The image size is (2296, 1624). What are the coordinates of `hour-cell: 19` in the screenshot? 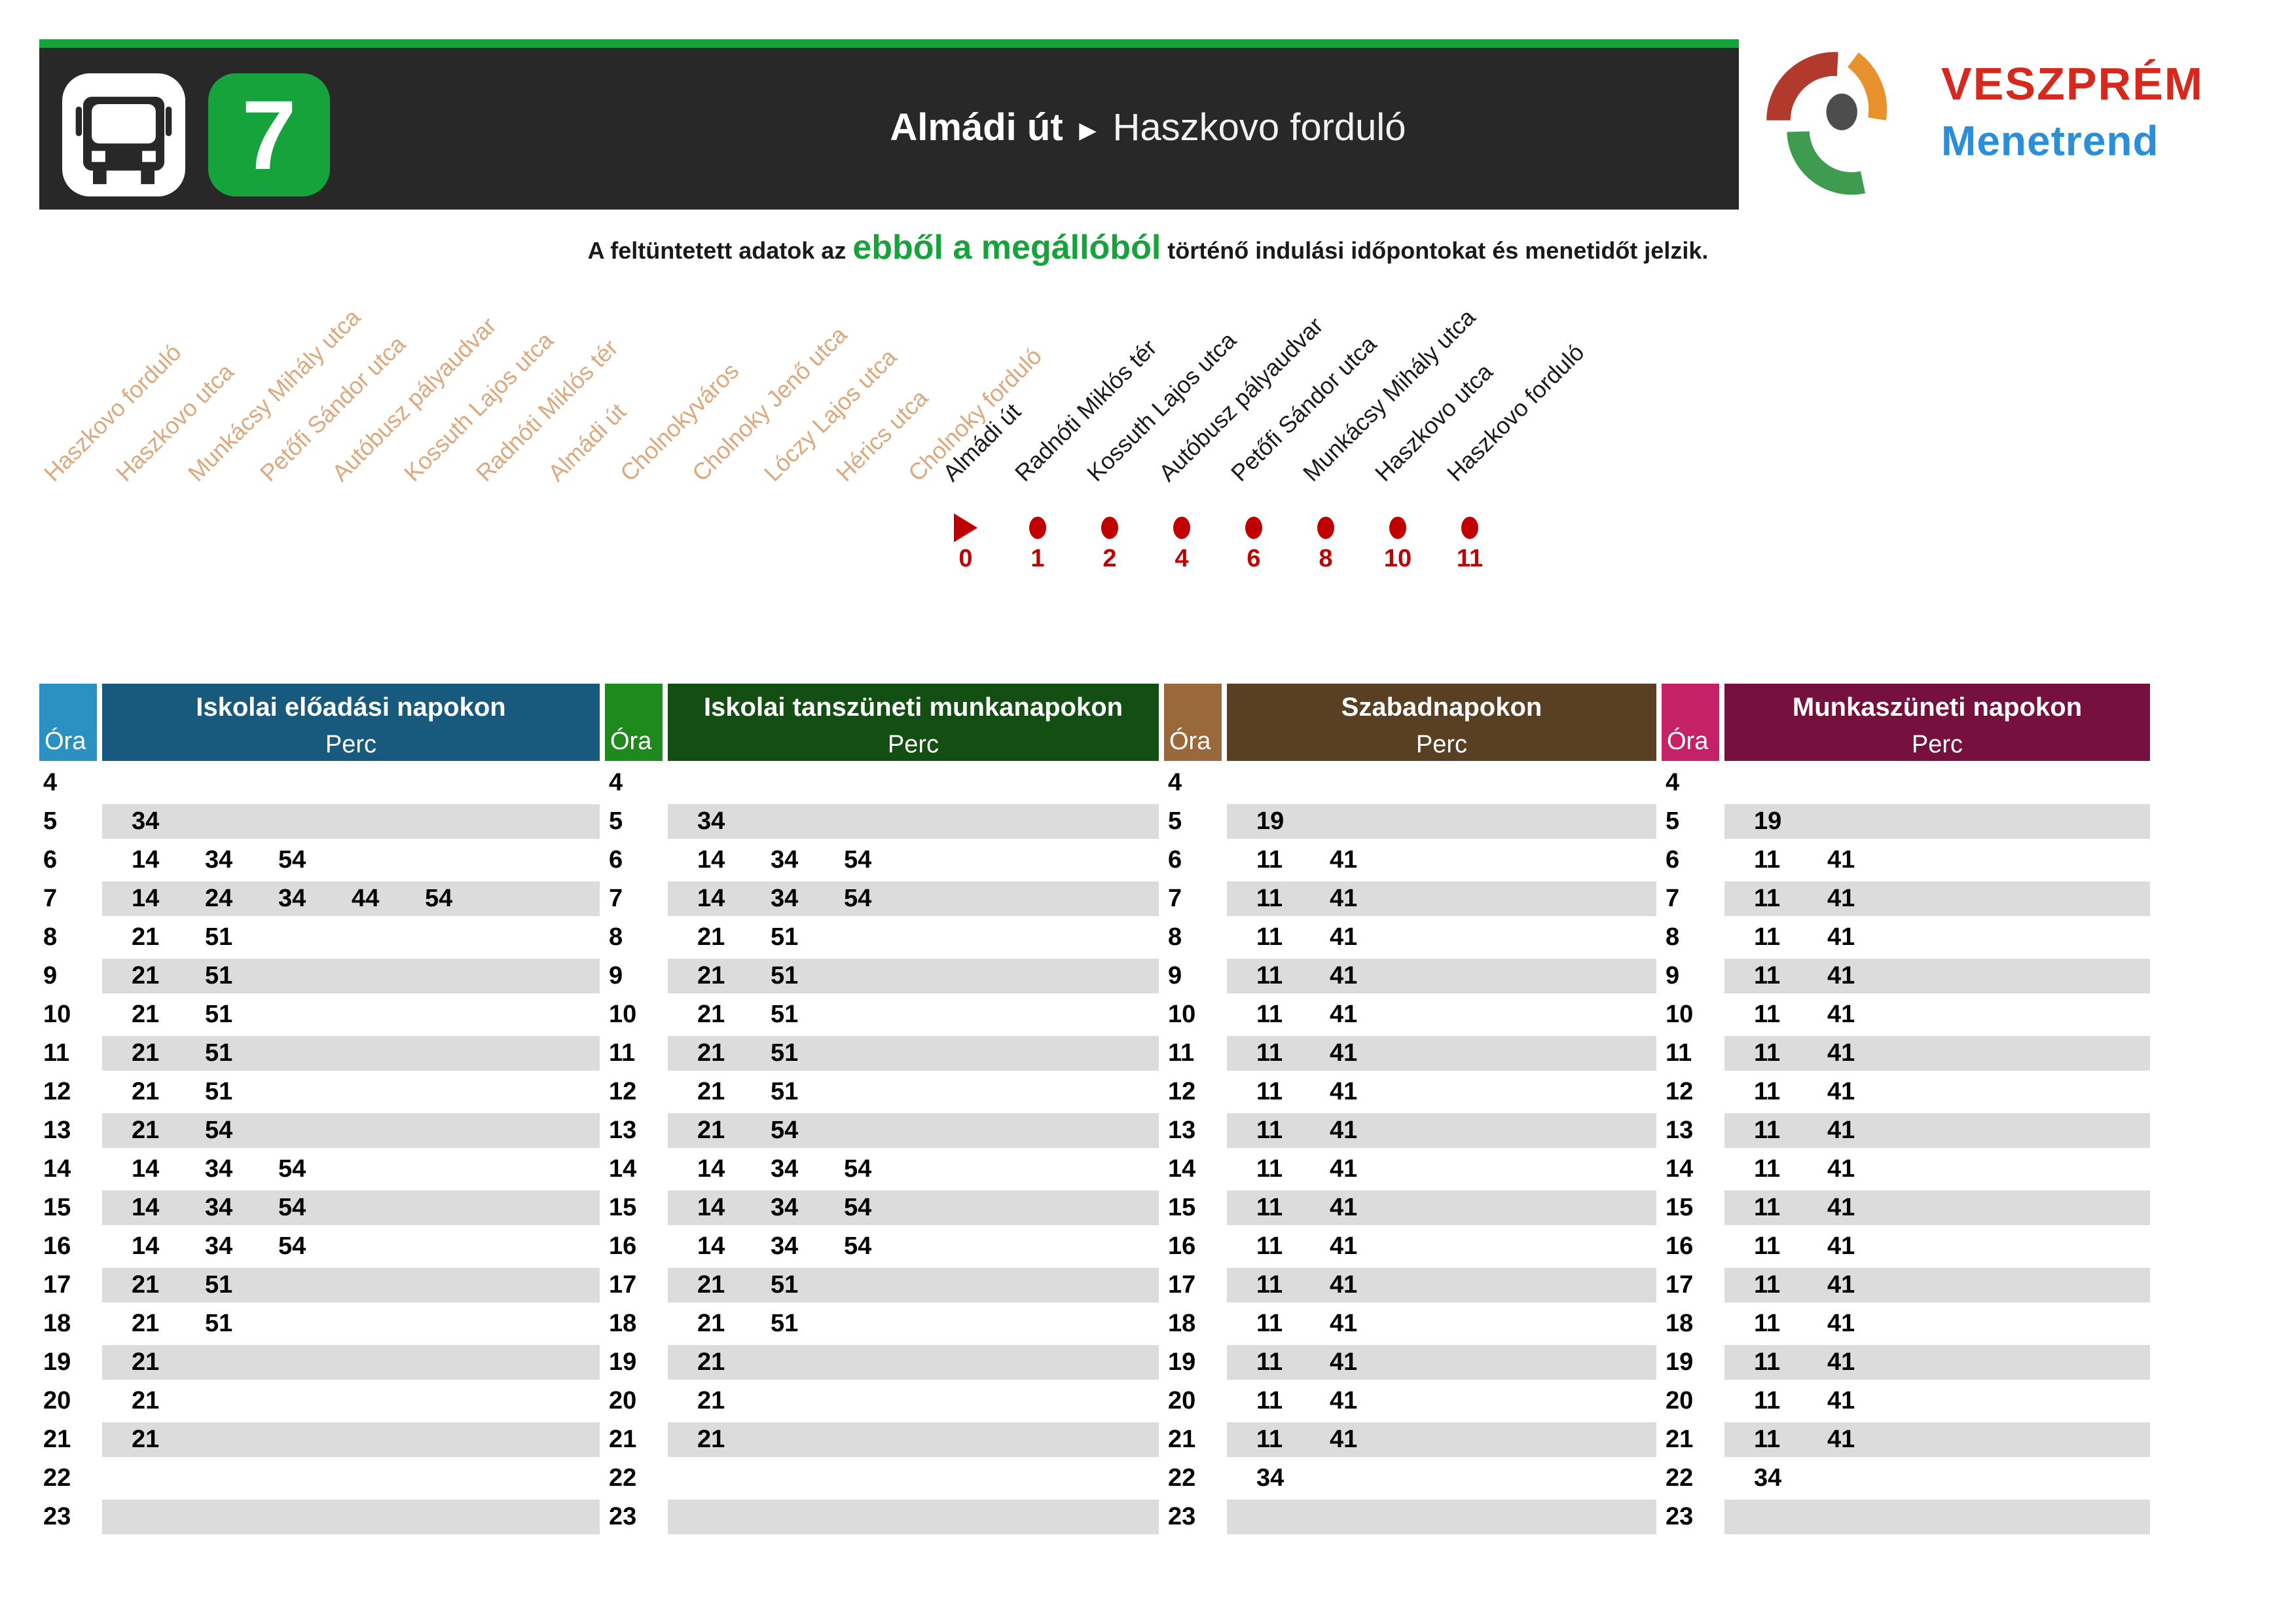 It's located at (1182, 1362).